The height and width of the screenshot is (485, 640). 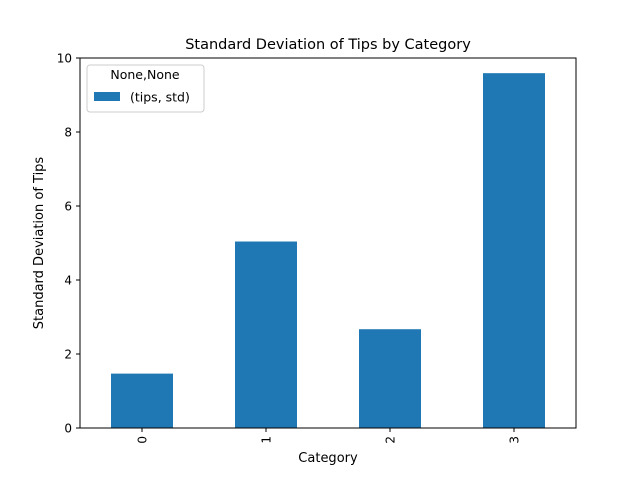 What do you see at coordinates (64, 59) in the screenshot?
I see `y-tick-label: 10` at bounding box center [64, 59].